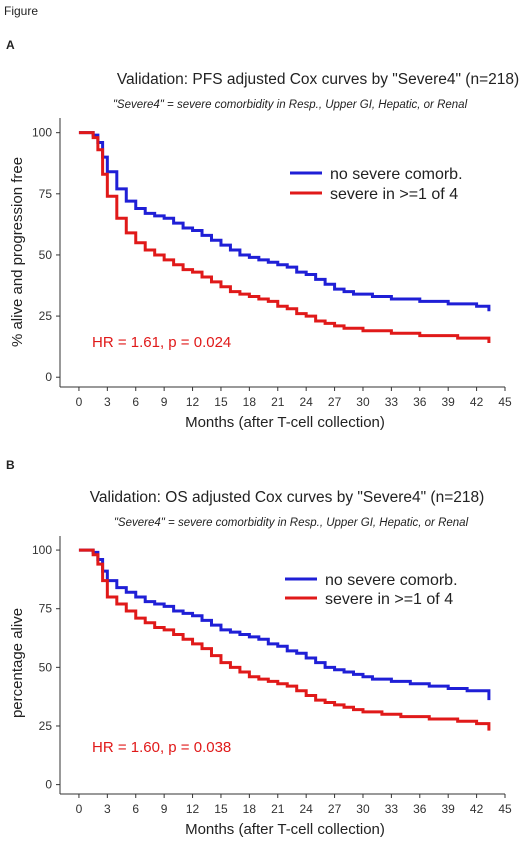  Describe the element at coordinates (161, 342) in the screenshot. I see `hazard-ratio-annotation: HR = 1.61, p = 0.024` at that location.